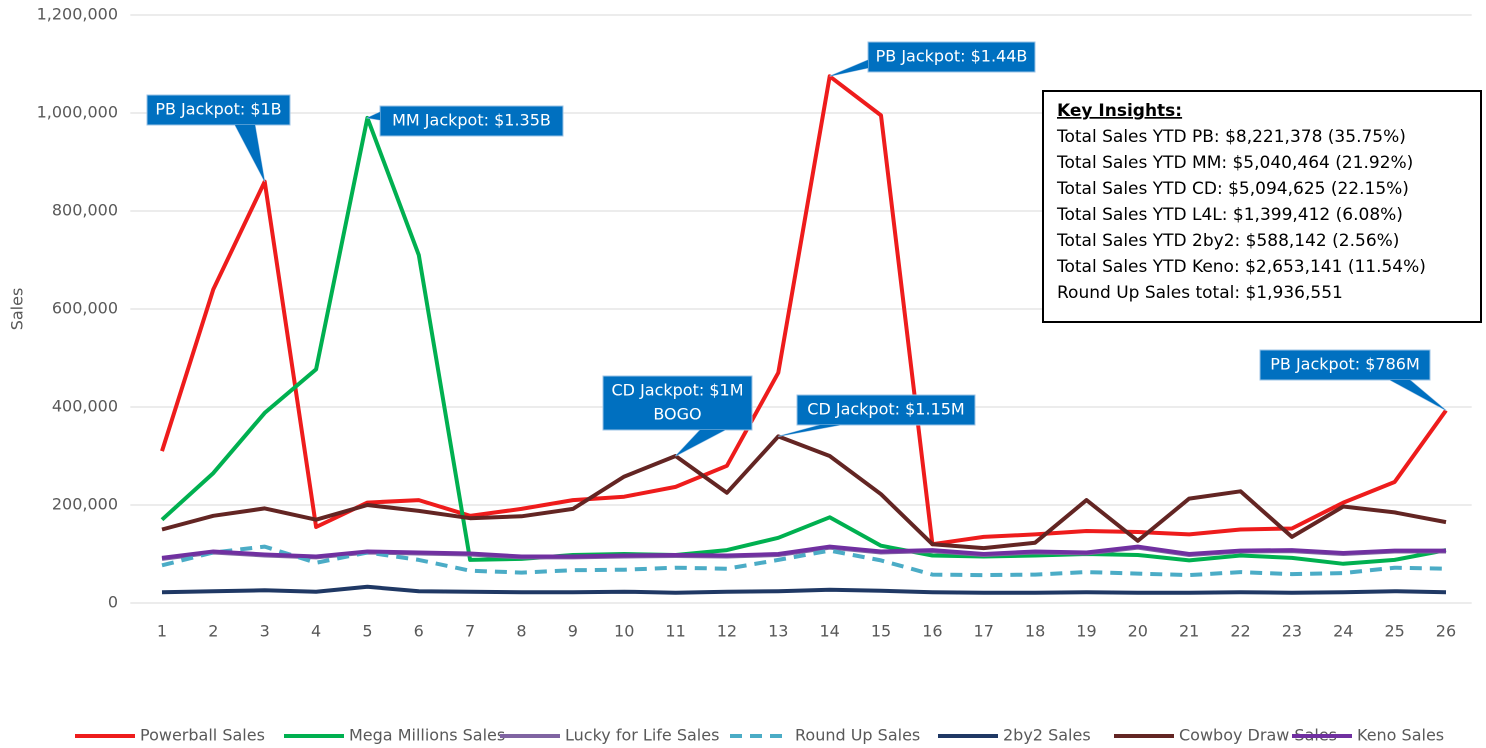 The height and width of the screenshot is (748, 1486). I want to click on annotation: CD Jackpot: $1M BOGO, so click(677, 416).